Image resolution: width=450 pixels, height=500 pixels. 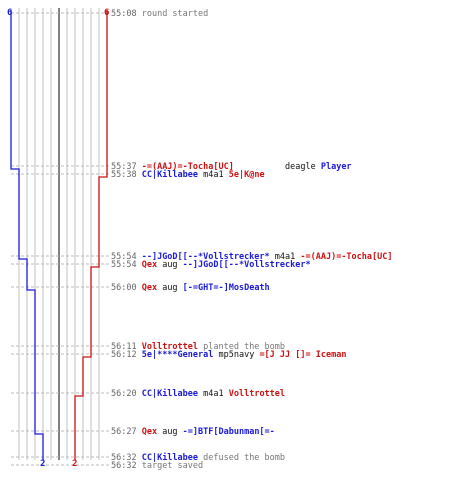 I want to click on event-text: planted the bomb, so click(x=242, y=347).